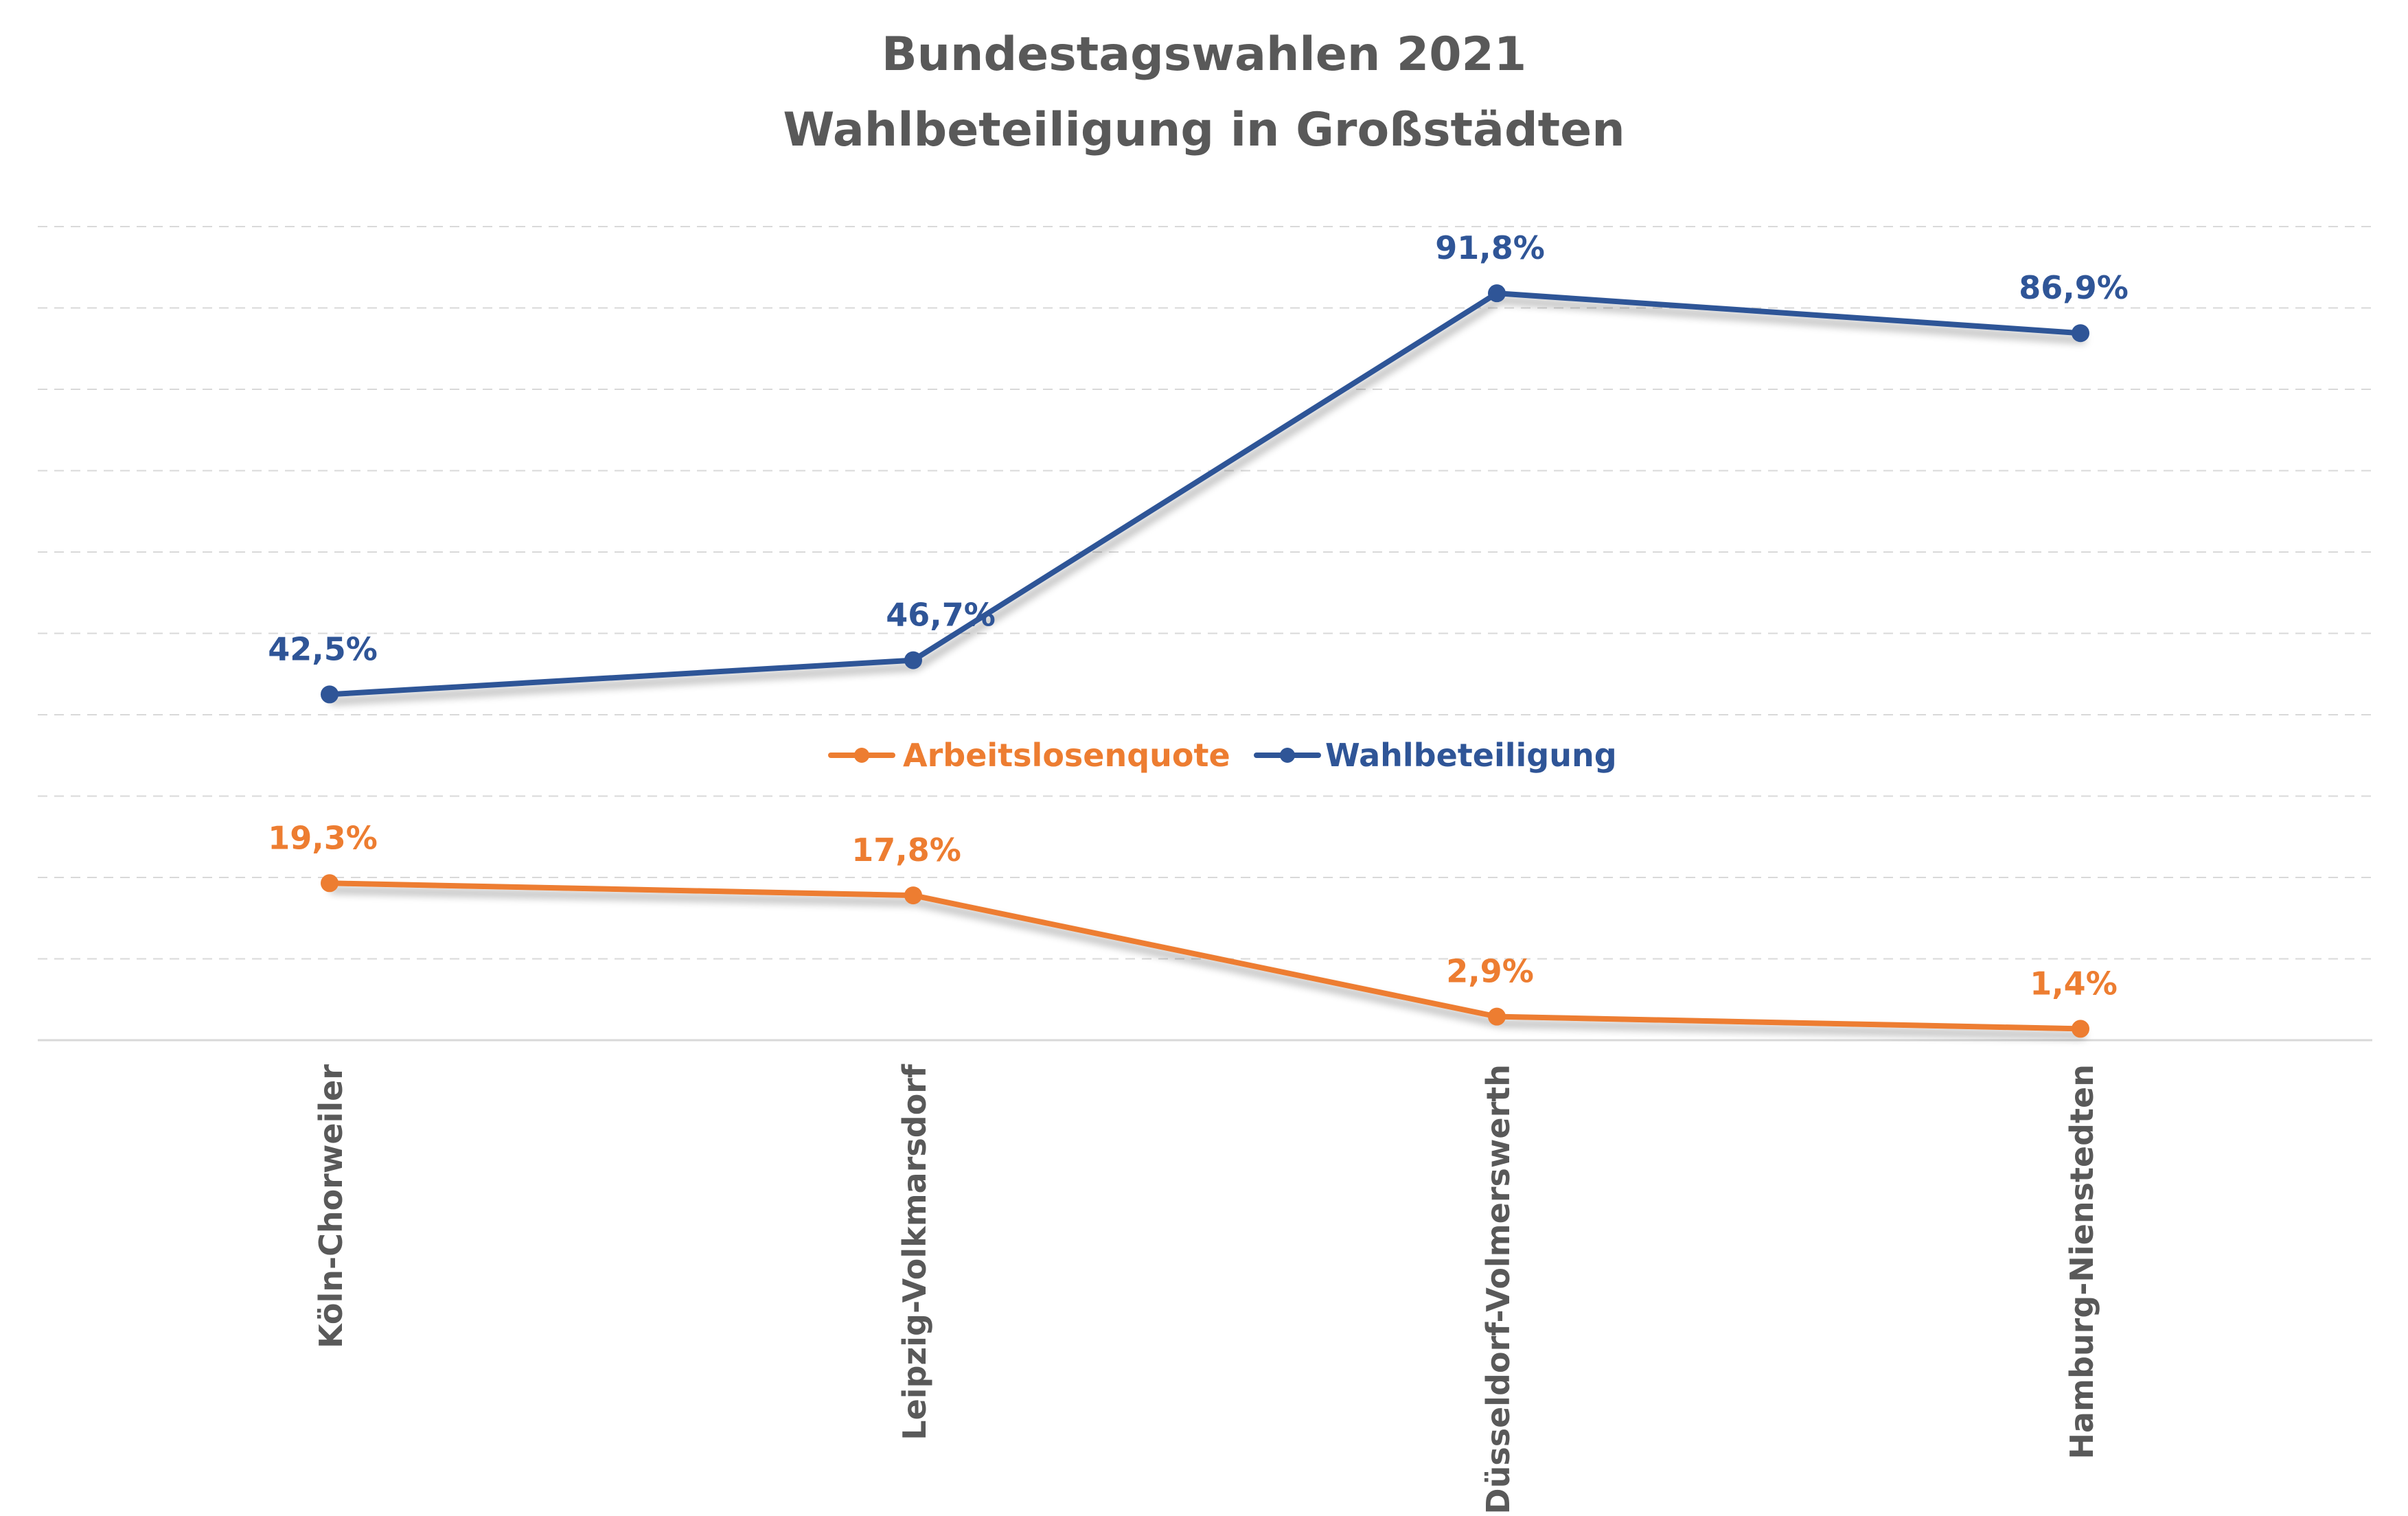 The image size is (2408, 1516). What do you see at coordinates (330, 1206) in the screenshot?
I see `x-tick-label: Köln-Chorweiler` at bounding box center [330, 1206].